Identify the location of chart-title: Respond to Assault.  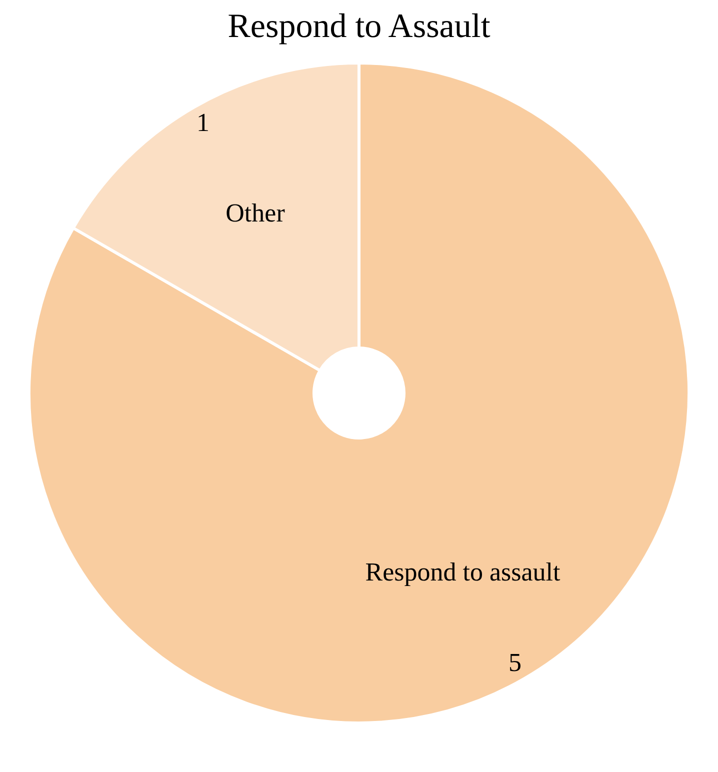
(359, 26).